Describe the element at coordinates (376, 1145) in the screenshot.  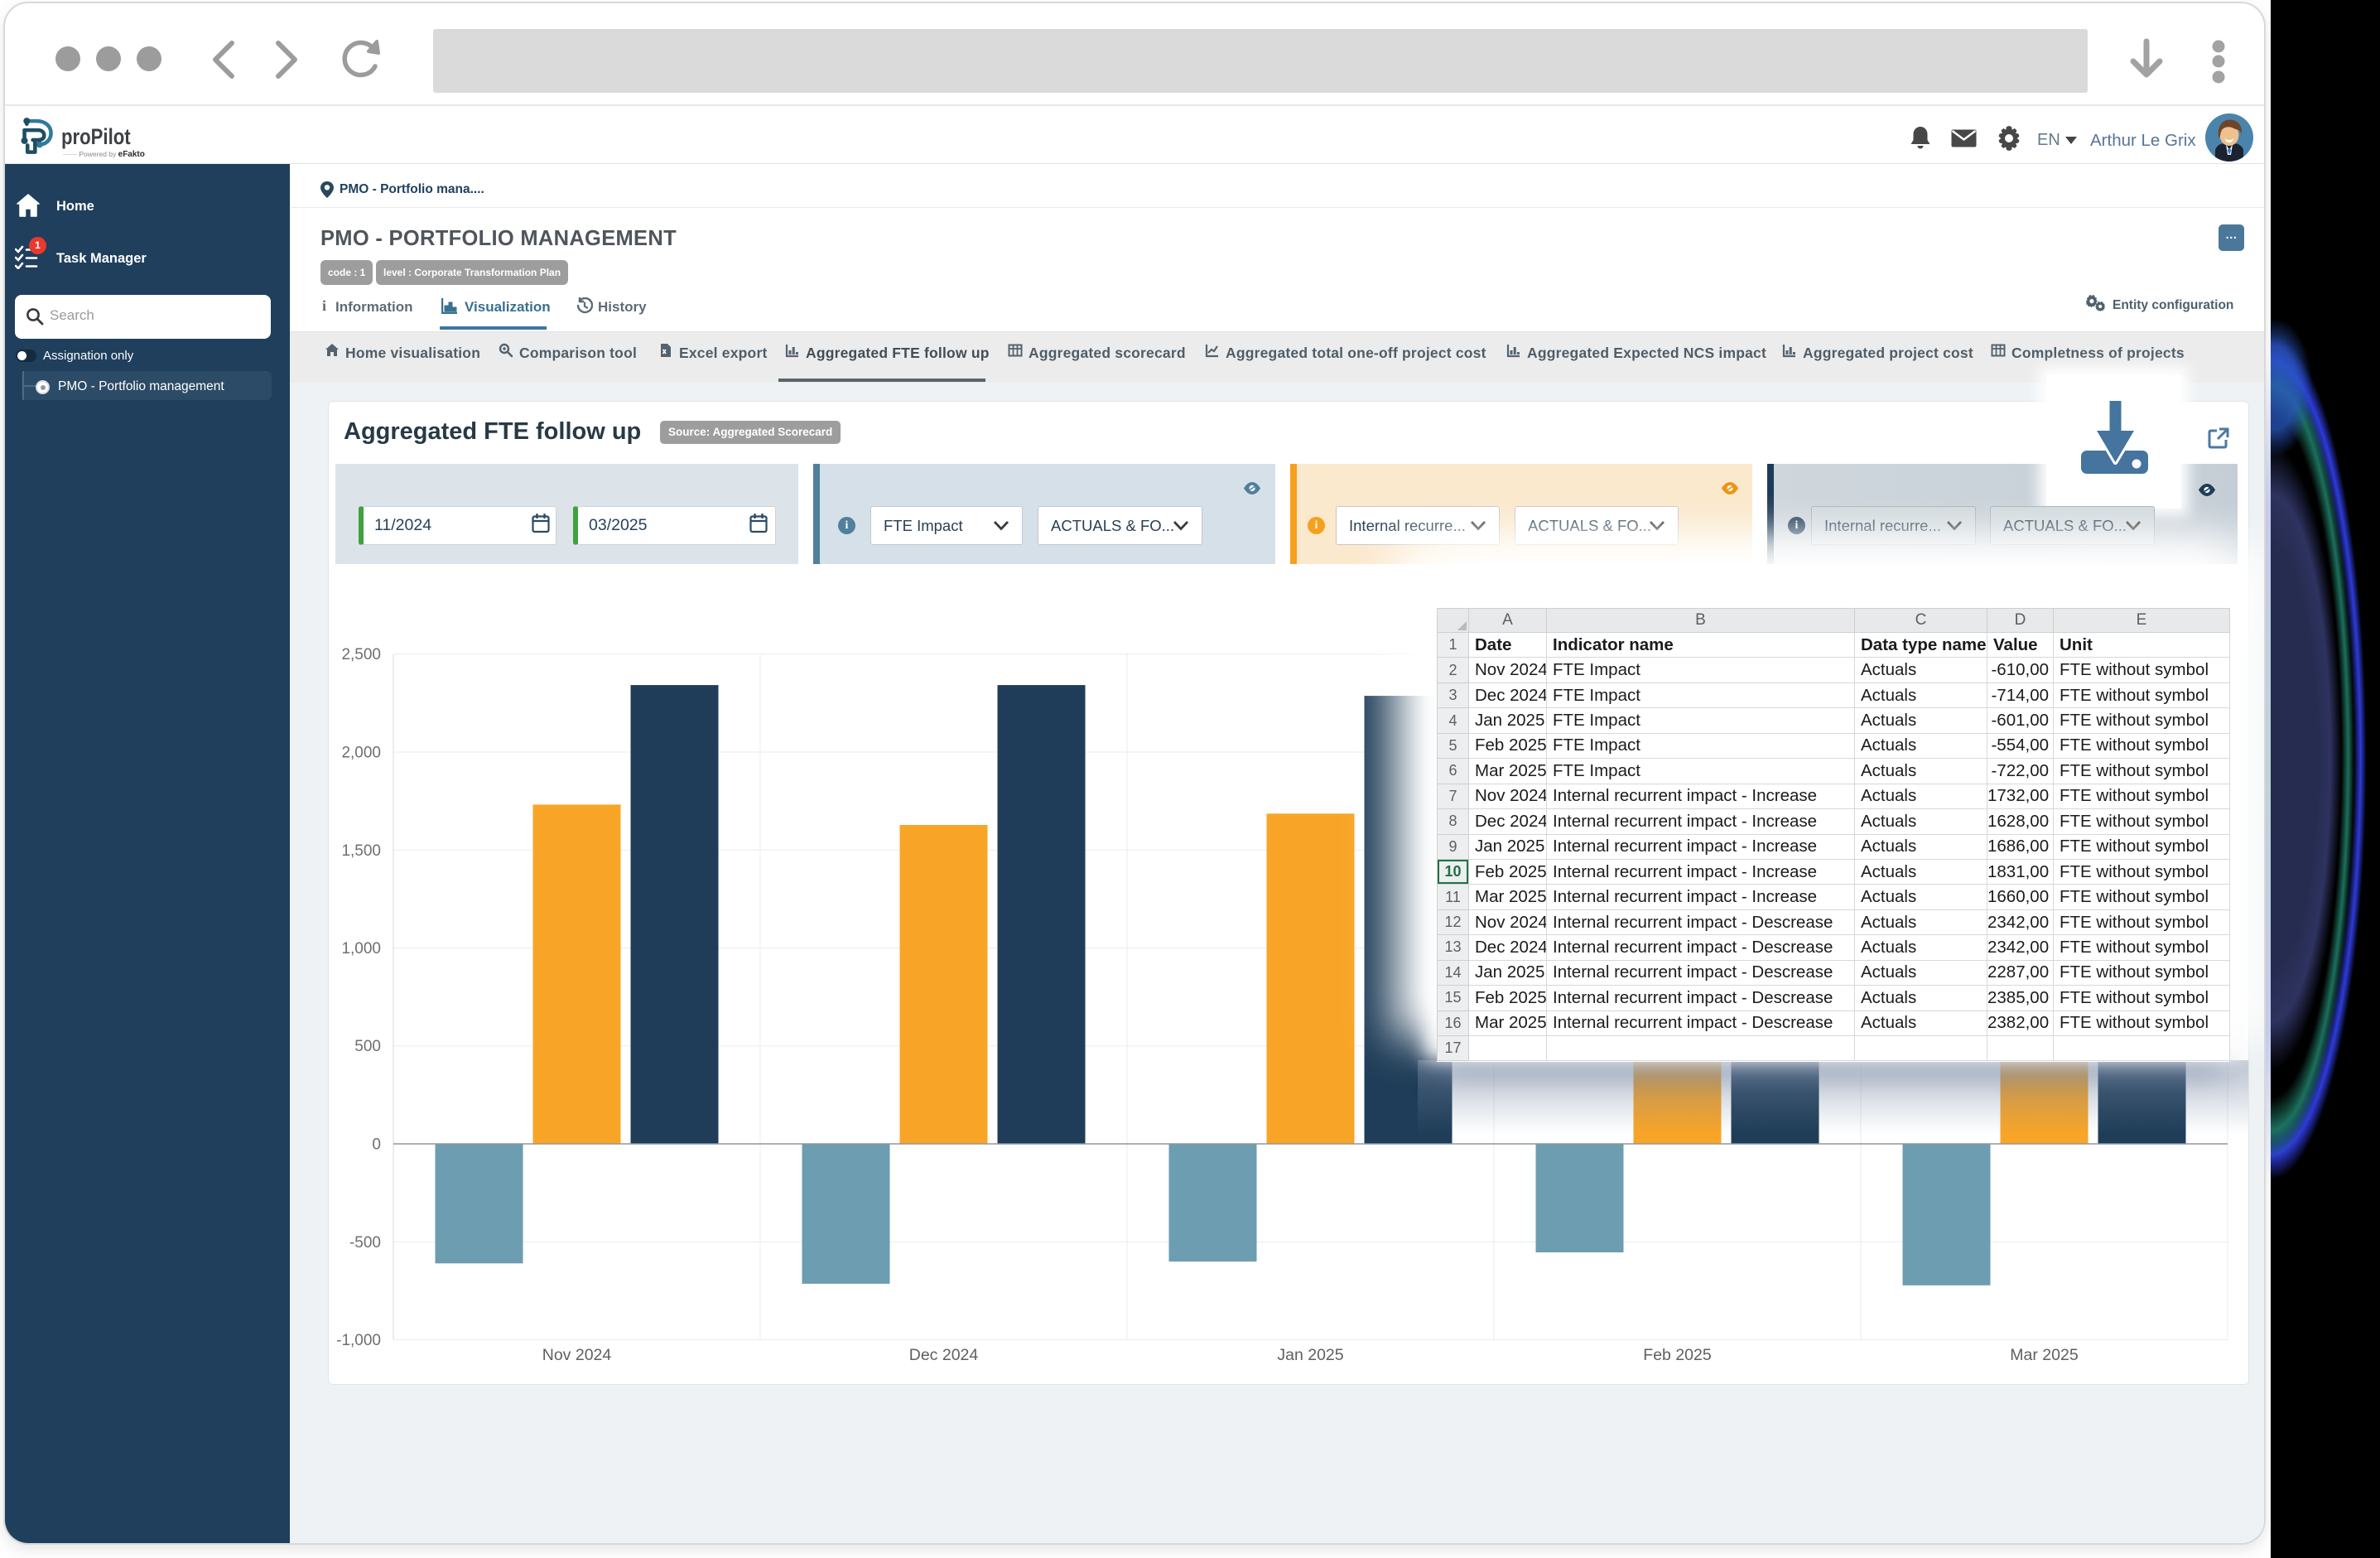
I see `svg-text: 0` at that location.